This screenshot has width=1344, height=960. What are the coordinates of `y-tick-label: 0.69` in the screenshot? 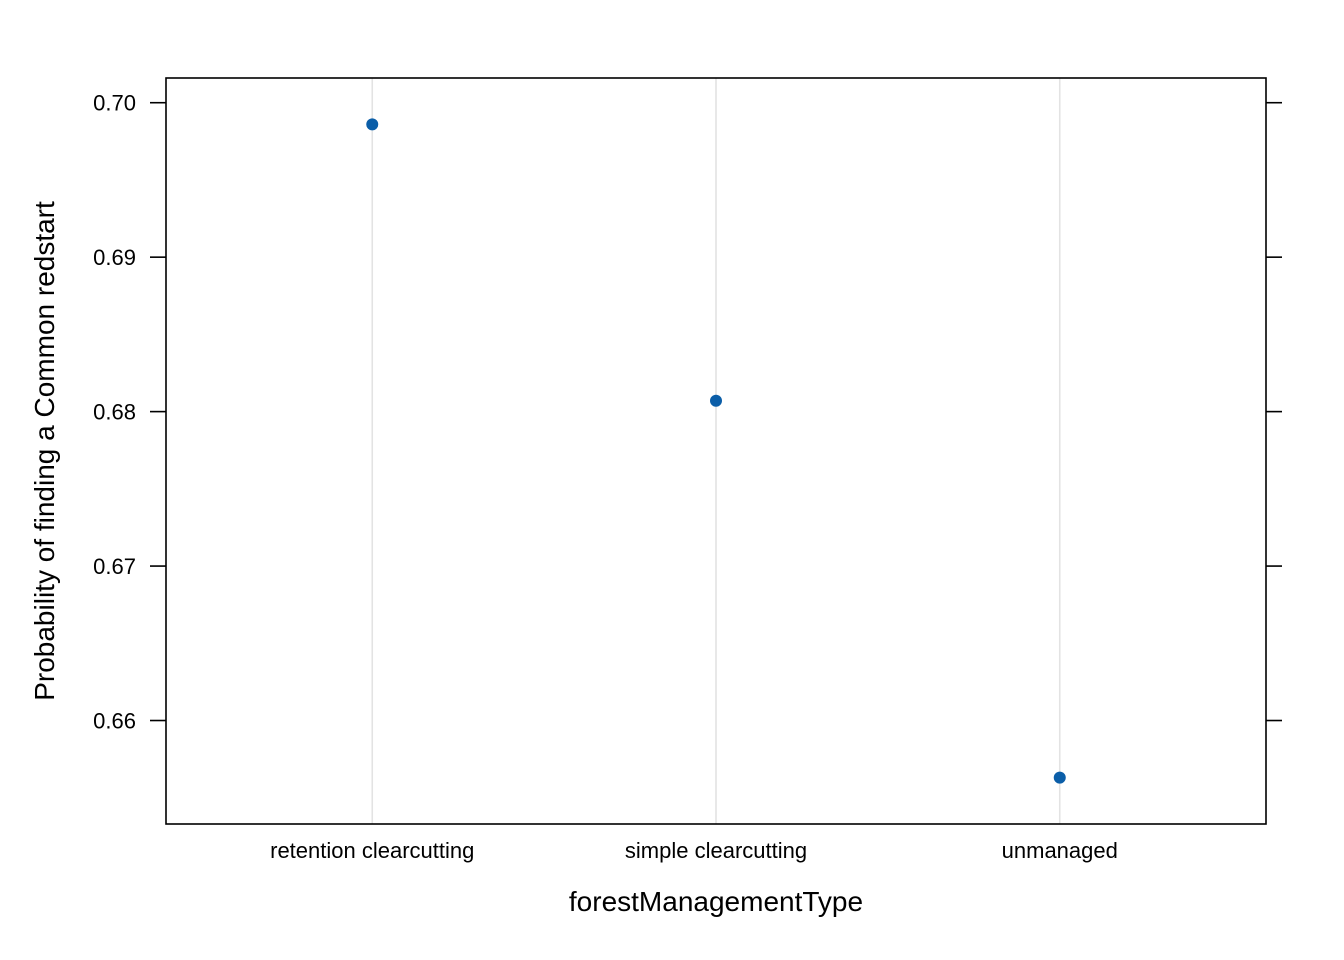 It's located at (114, 257).